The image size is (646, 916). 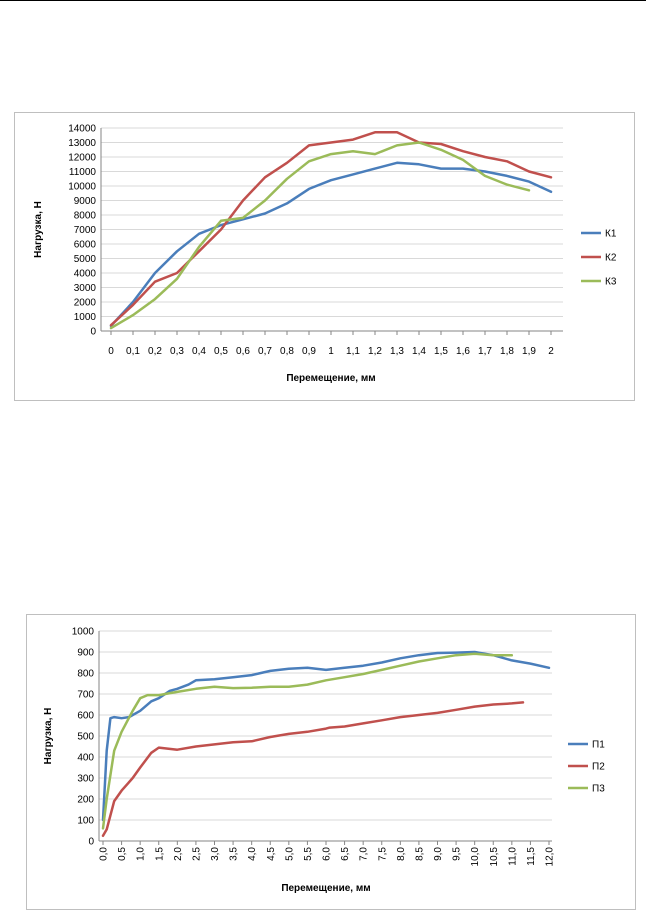 I want to click on legend-entry: П2, so click(x=598, y=767).